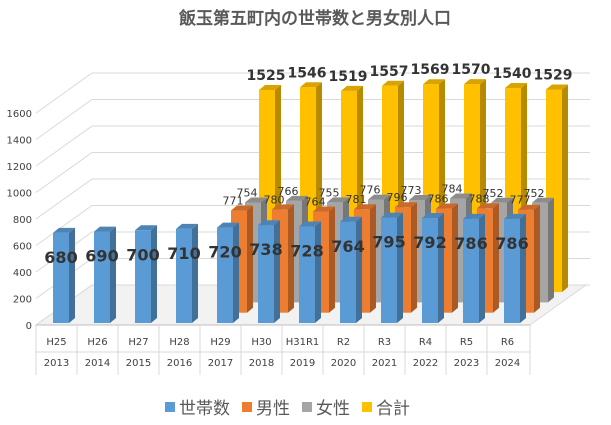 This screenshot has width=611, height=425. I want to click on data-label: 764, so click(347, 246).